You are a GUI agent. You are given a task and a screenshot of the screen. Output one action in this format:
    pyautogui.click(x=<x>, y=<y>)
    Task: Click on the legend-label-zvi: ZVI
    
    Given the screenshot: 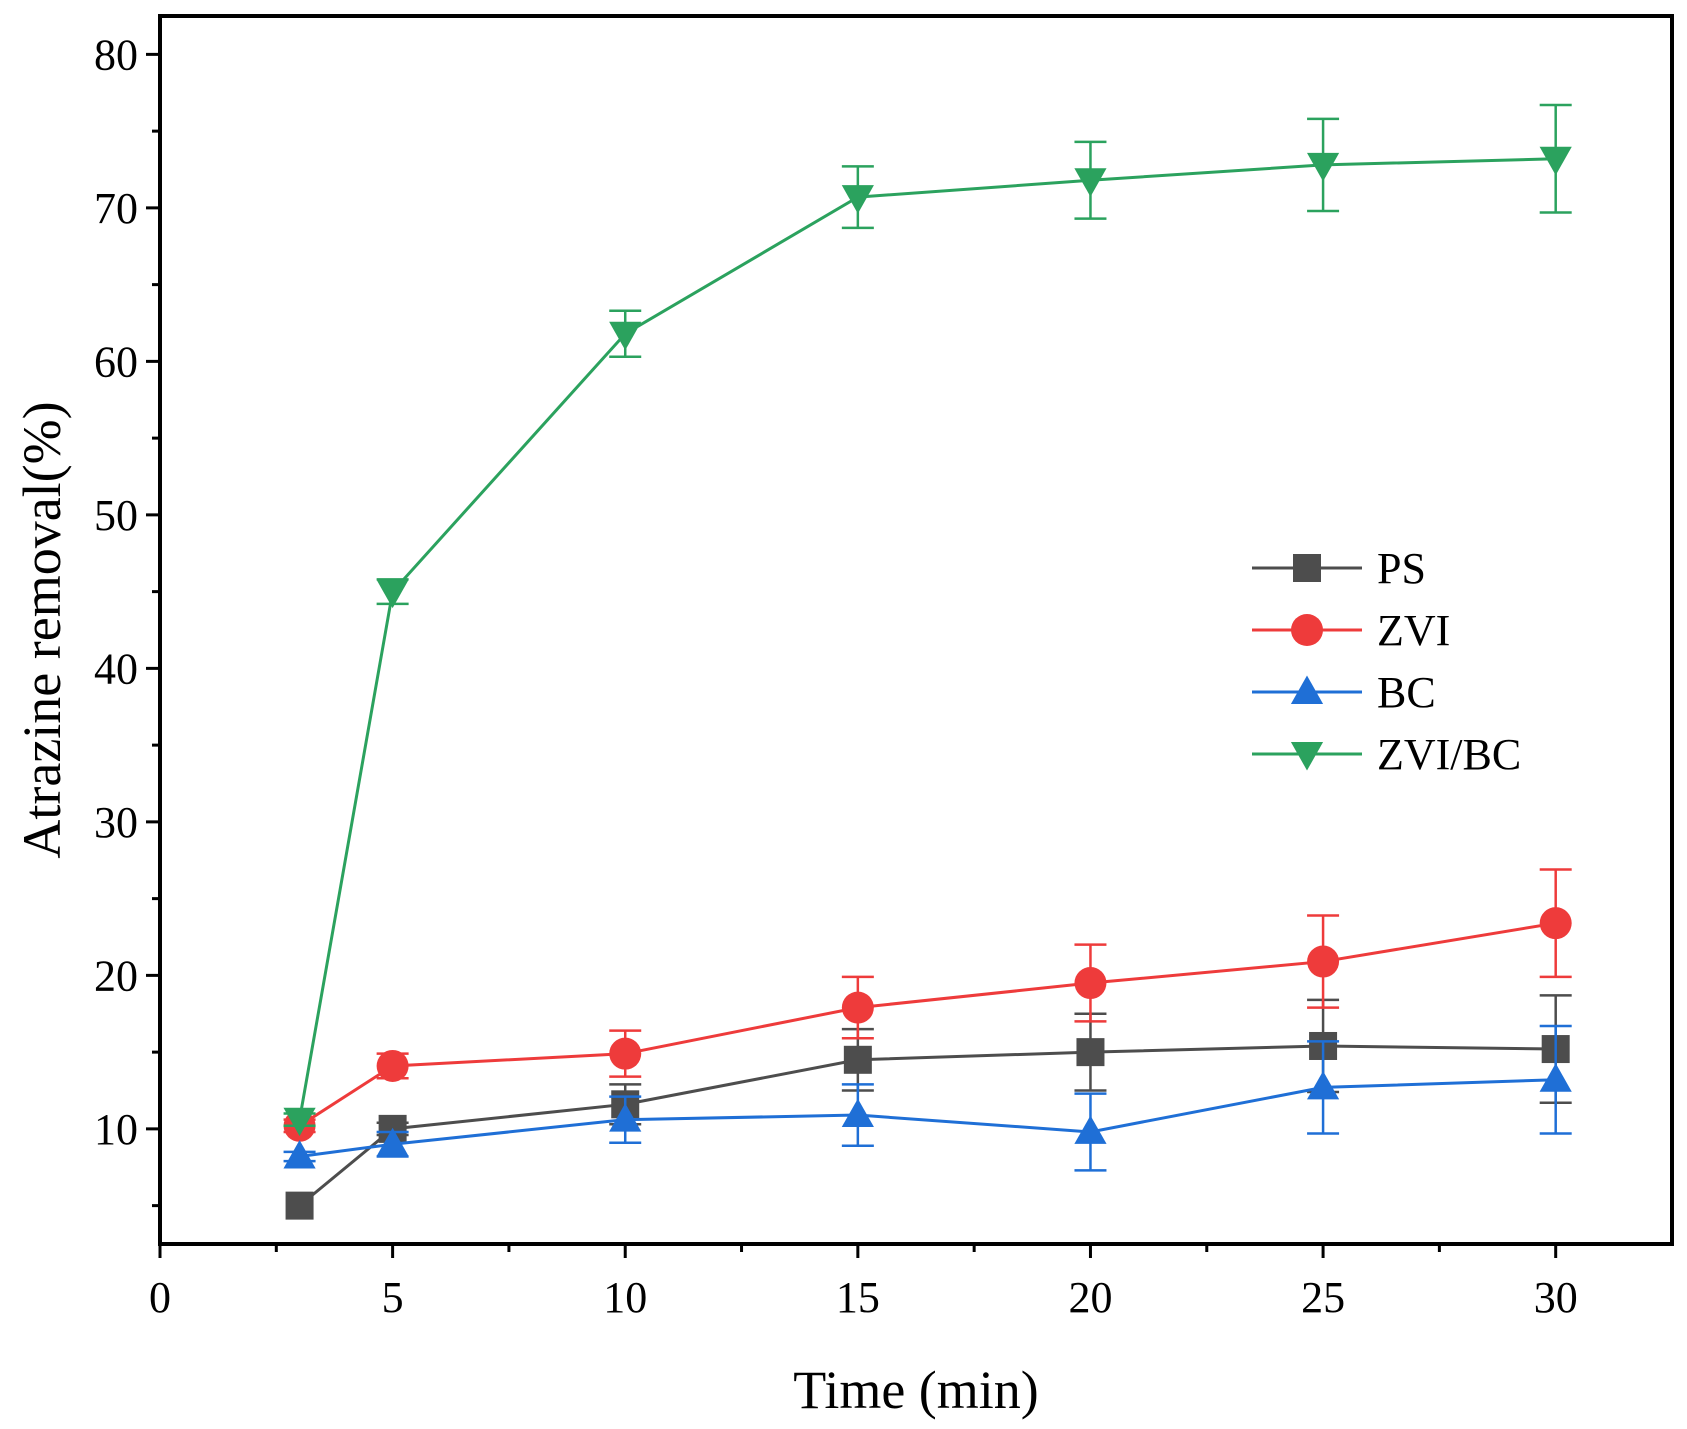 What is the action you would take?
    pyautogui.click(x=1413, y=630)
    